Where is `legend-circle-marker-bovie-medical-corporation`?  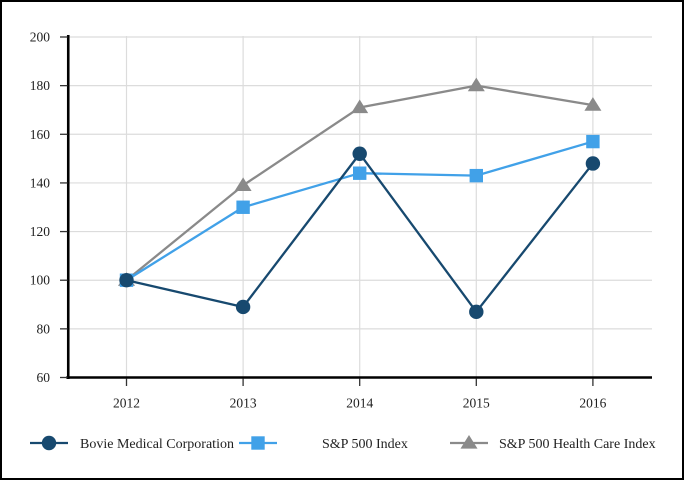 legend-circle-marker-bovie-medical-corporation is located at coordinates (49, 443).